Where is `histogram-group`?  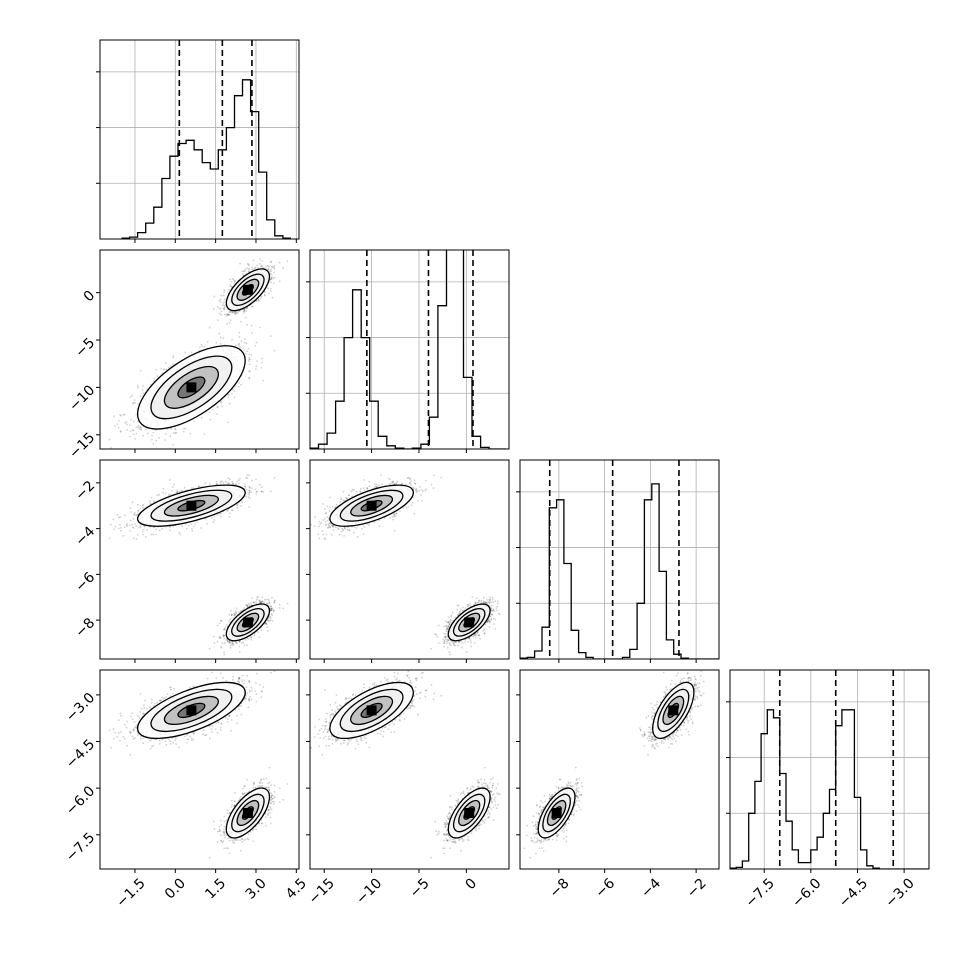 histogram-group is located at coordinates (206, 159).